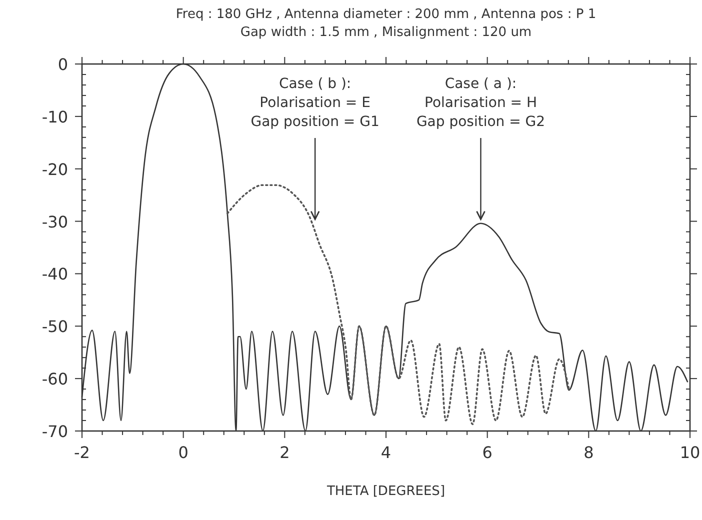 This screenshot has height=520, width=702. Describe the element at coordinates (55, 379) in the screenshot. I see `y-tick-label: -60` at that location.